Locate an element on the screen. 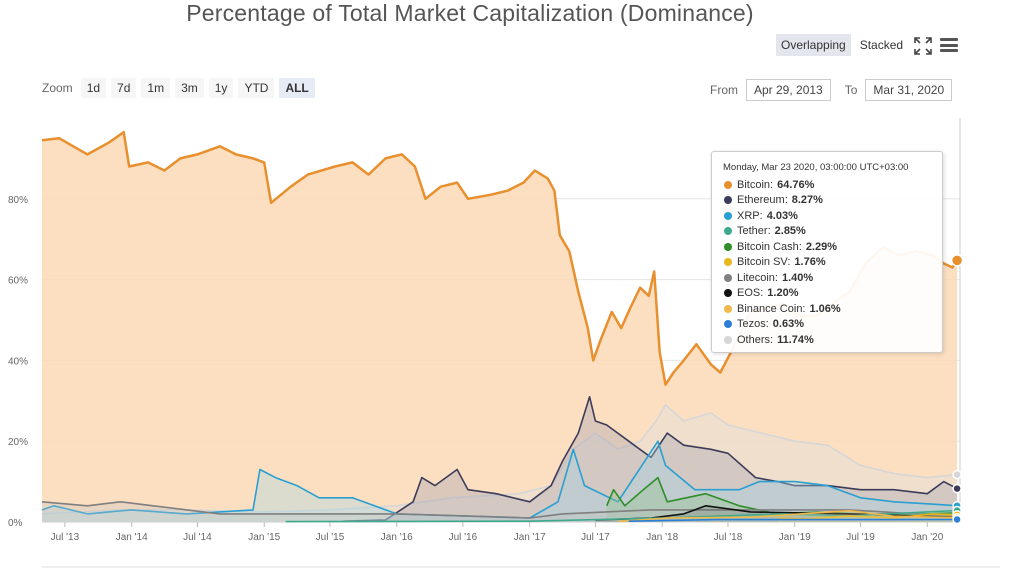 The height and width of the screenshot is (572, 1024). tooltip-series-name: Bitcoin SV: is located at coordinates (764, 262).